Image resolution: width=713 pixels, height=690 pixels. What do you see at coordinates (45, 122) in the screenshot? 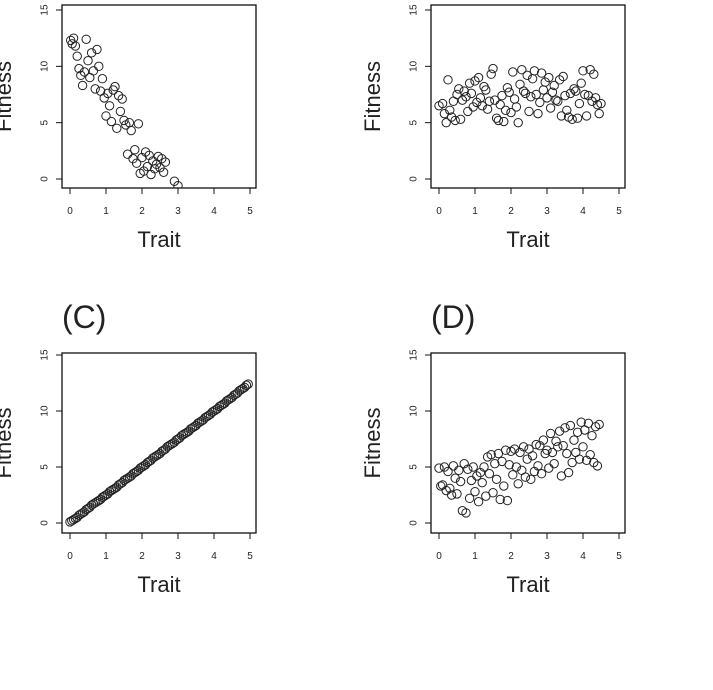
I see `y-tick-label: 5` at bounding box center [45, 122].